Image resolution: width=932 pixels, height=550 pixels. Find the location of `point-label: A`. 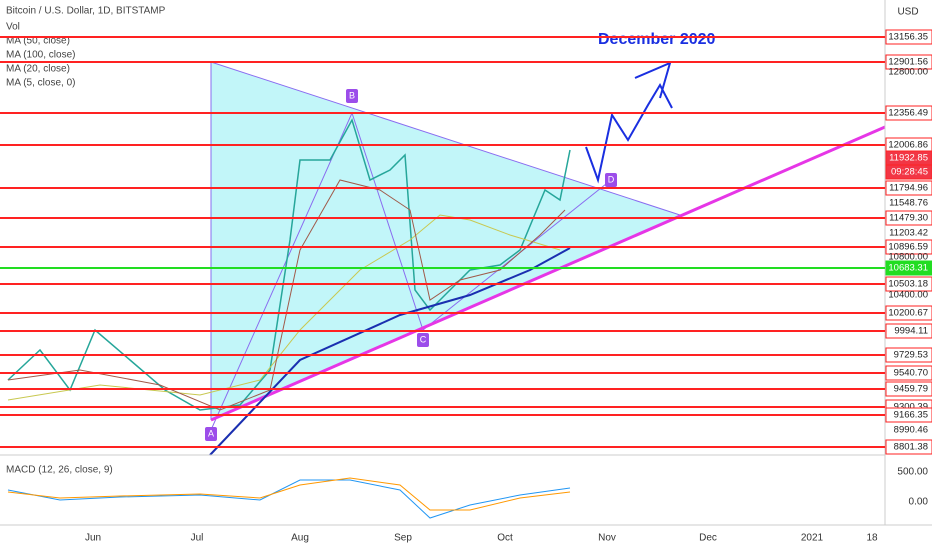

point-label: A is located at coordinates (211, 433).